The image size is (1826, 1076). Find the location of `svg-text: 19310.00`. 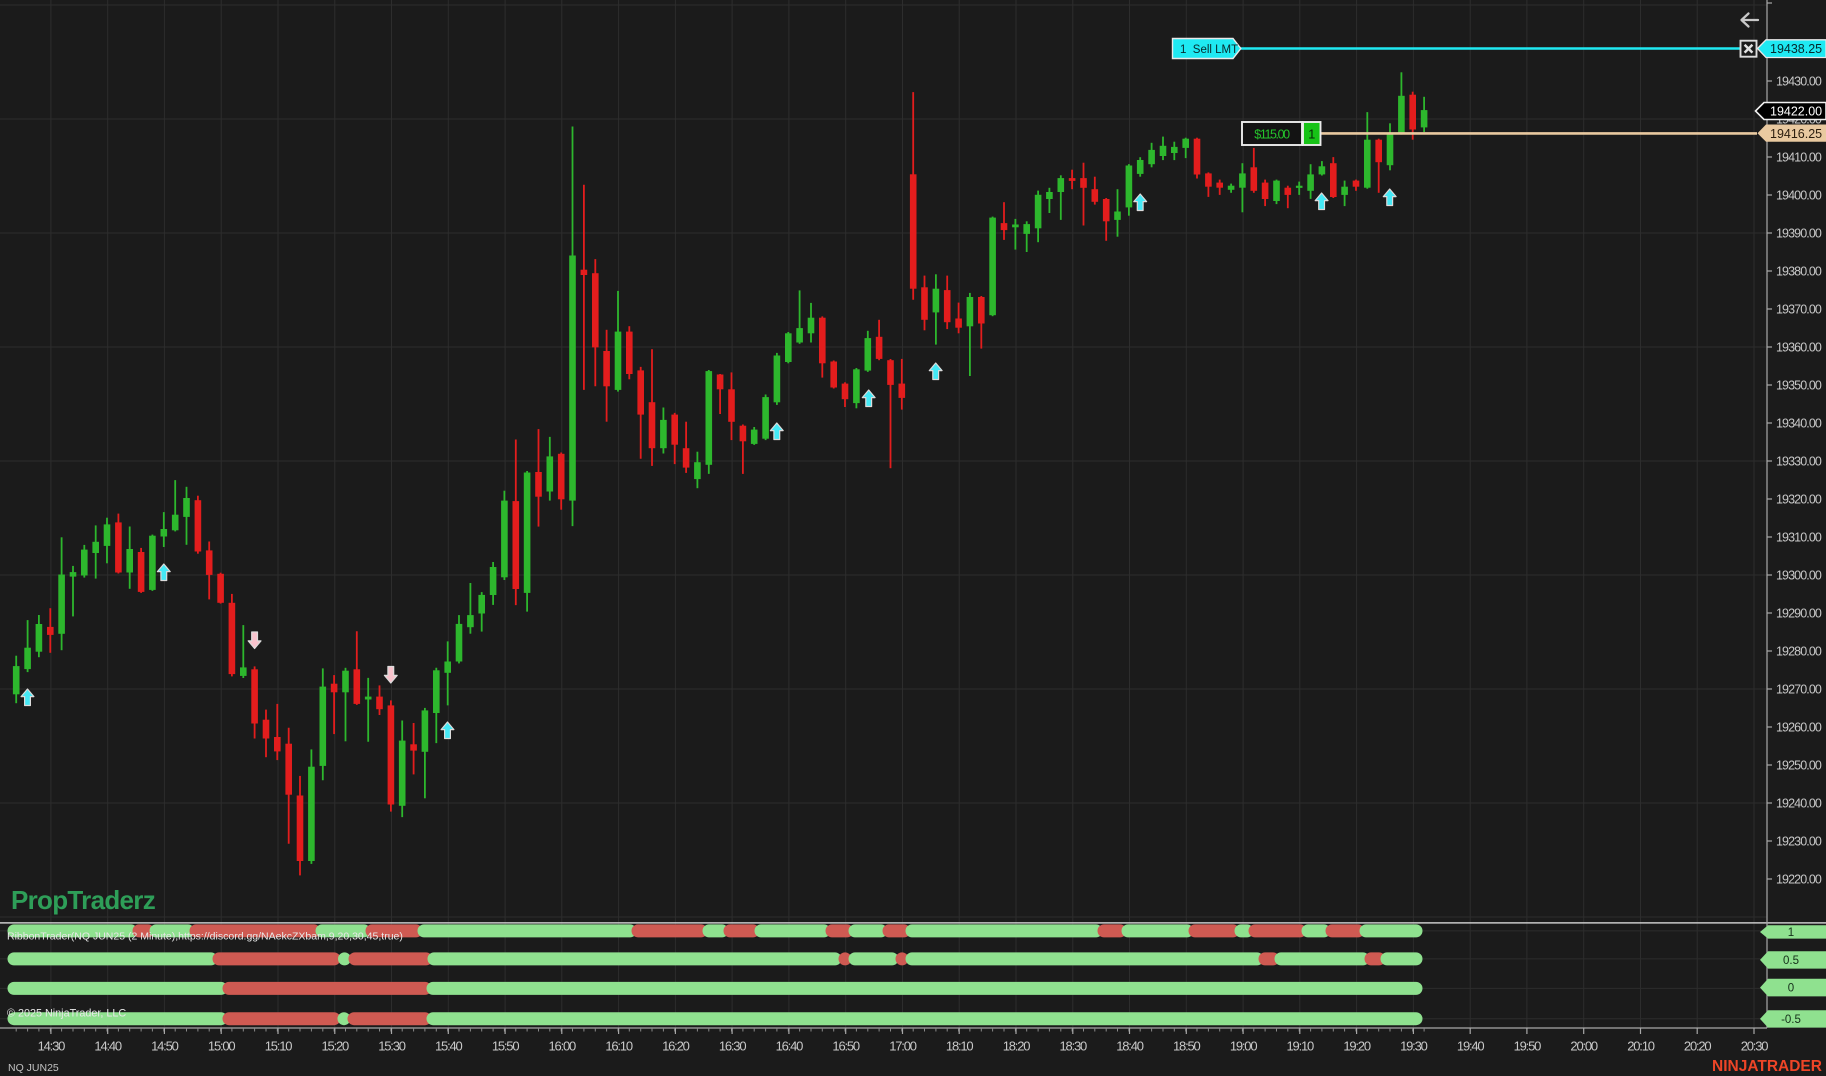

svg-text: 19310.00 is located at coordinates (1799, 538).